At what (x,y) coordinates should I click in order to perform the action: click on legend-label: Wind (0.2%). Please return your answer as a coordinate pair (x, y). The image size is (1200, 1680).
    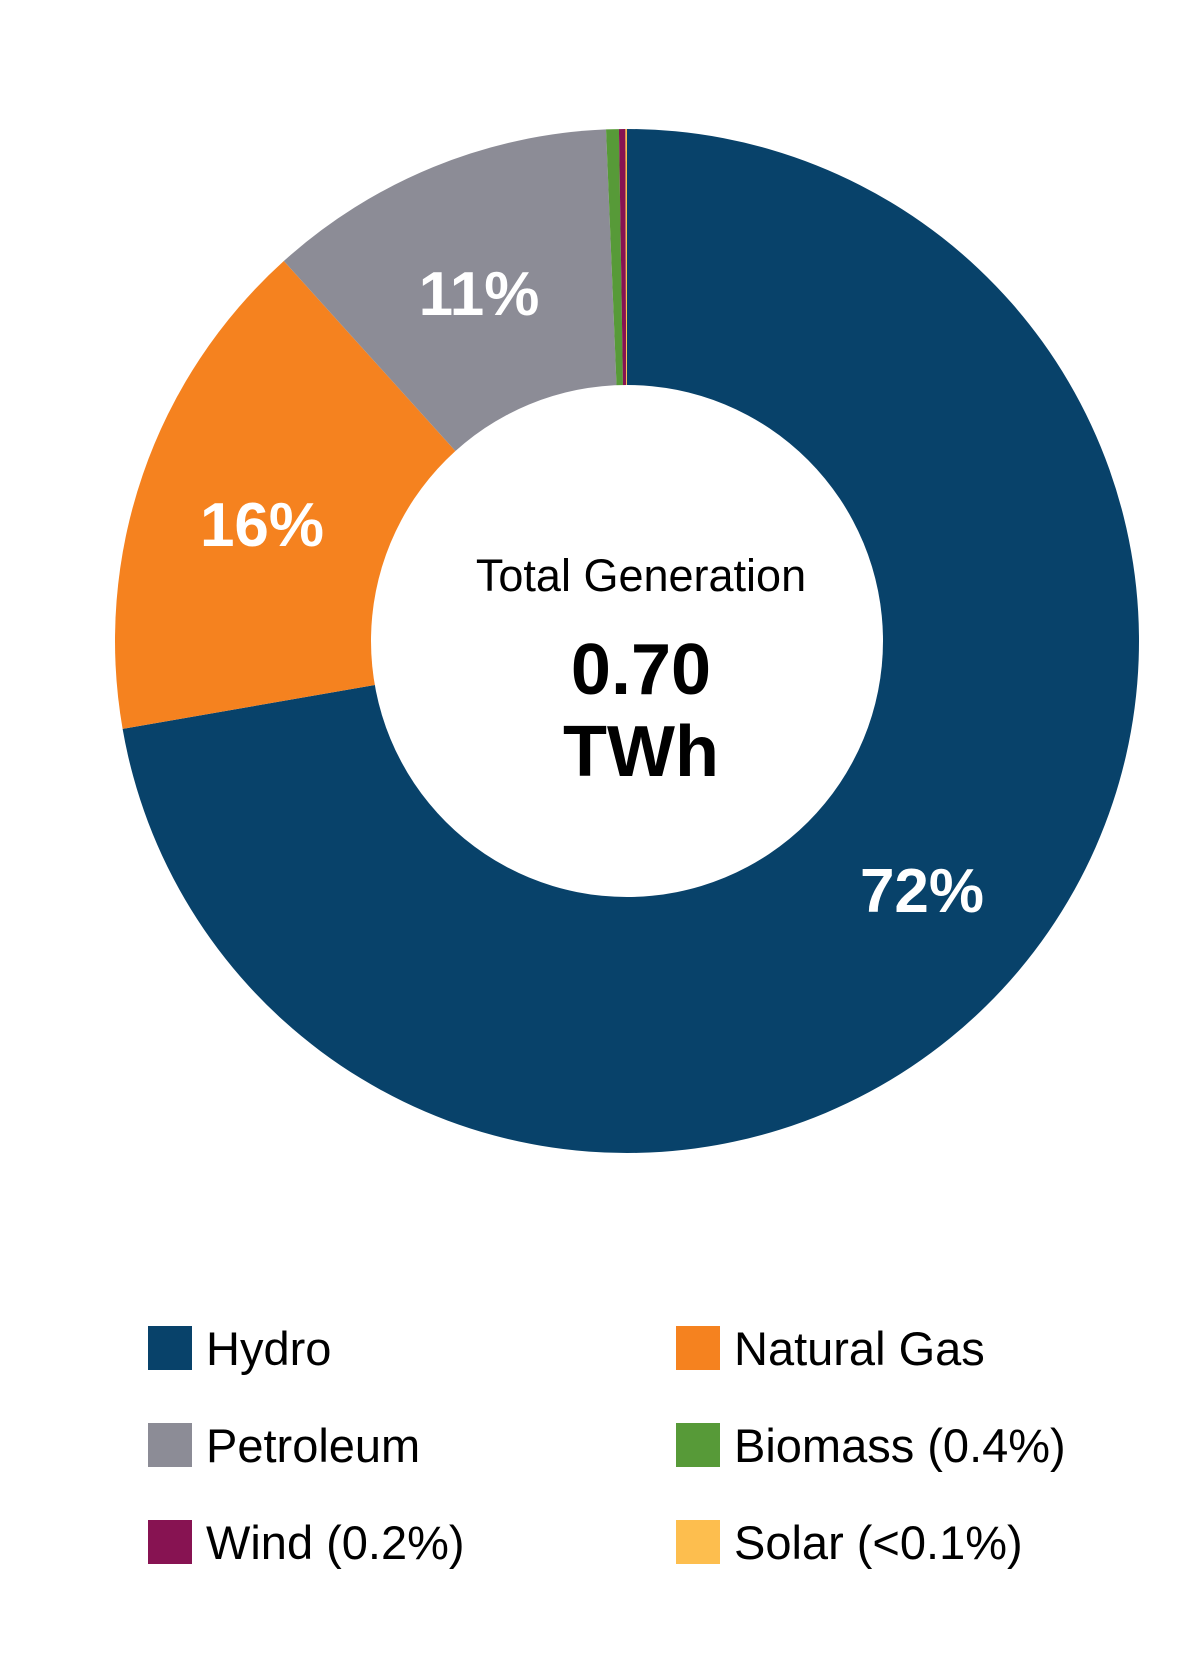
    Looking at the image, I should click on (335, 1542).